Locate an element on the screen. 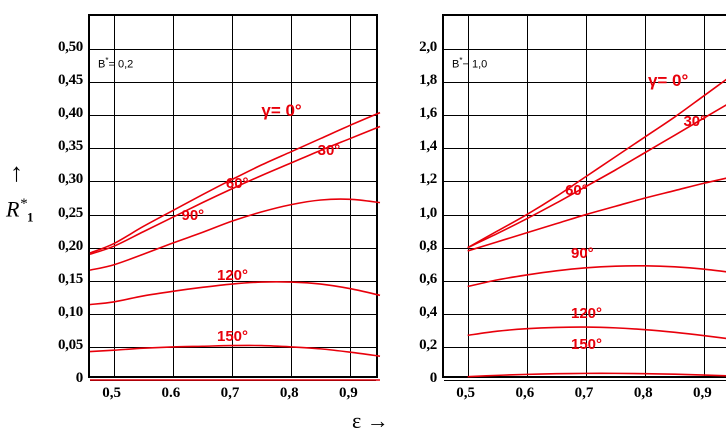  y-tick-label: 1,8 is located at coordinates (428, 80).